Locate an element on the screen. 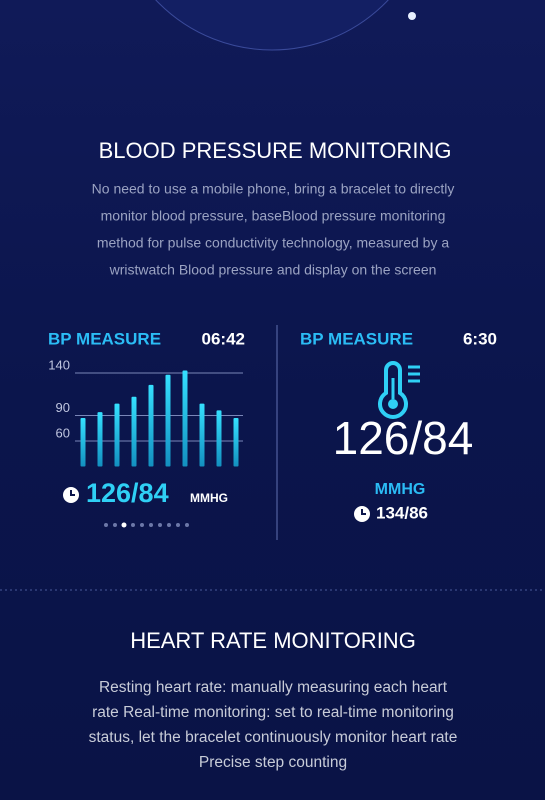  y-tick-label: 60 is located at coordinates (63, 432).